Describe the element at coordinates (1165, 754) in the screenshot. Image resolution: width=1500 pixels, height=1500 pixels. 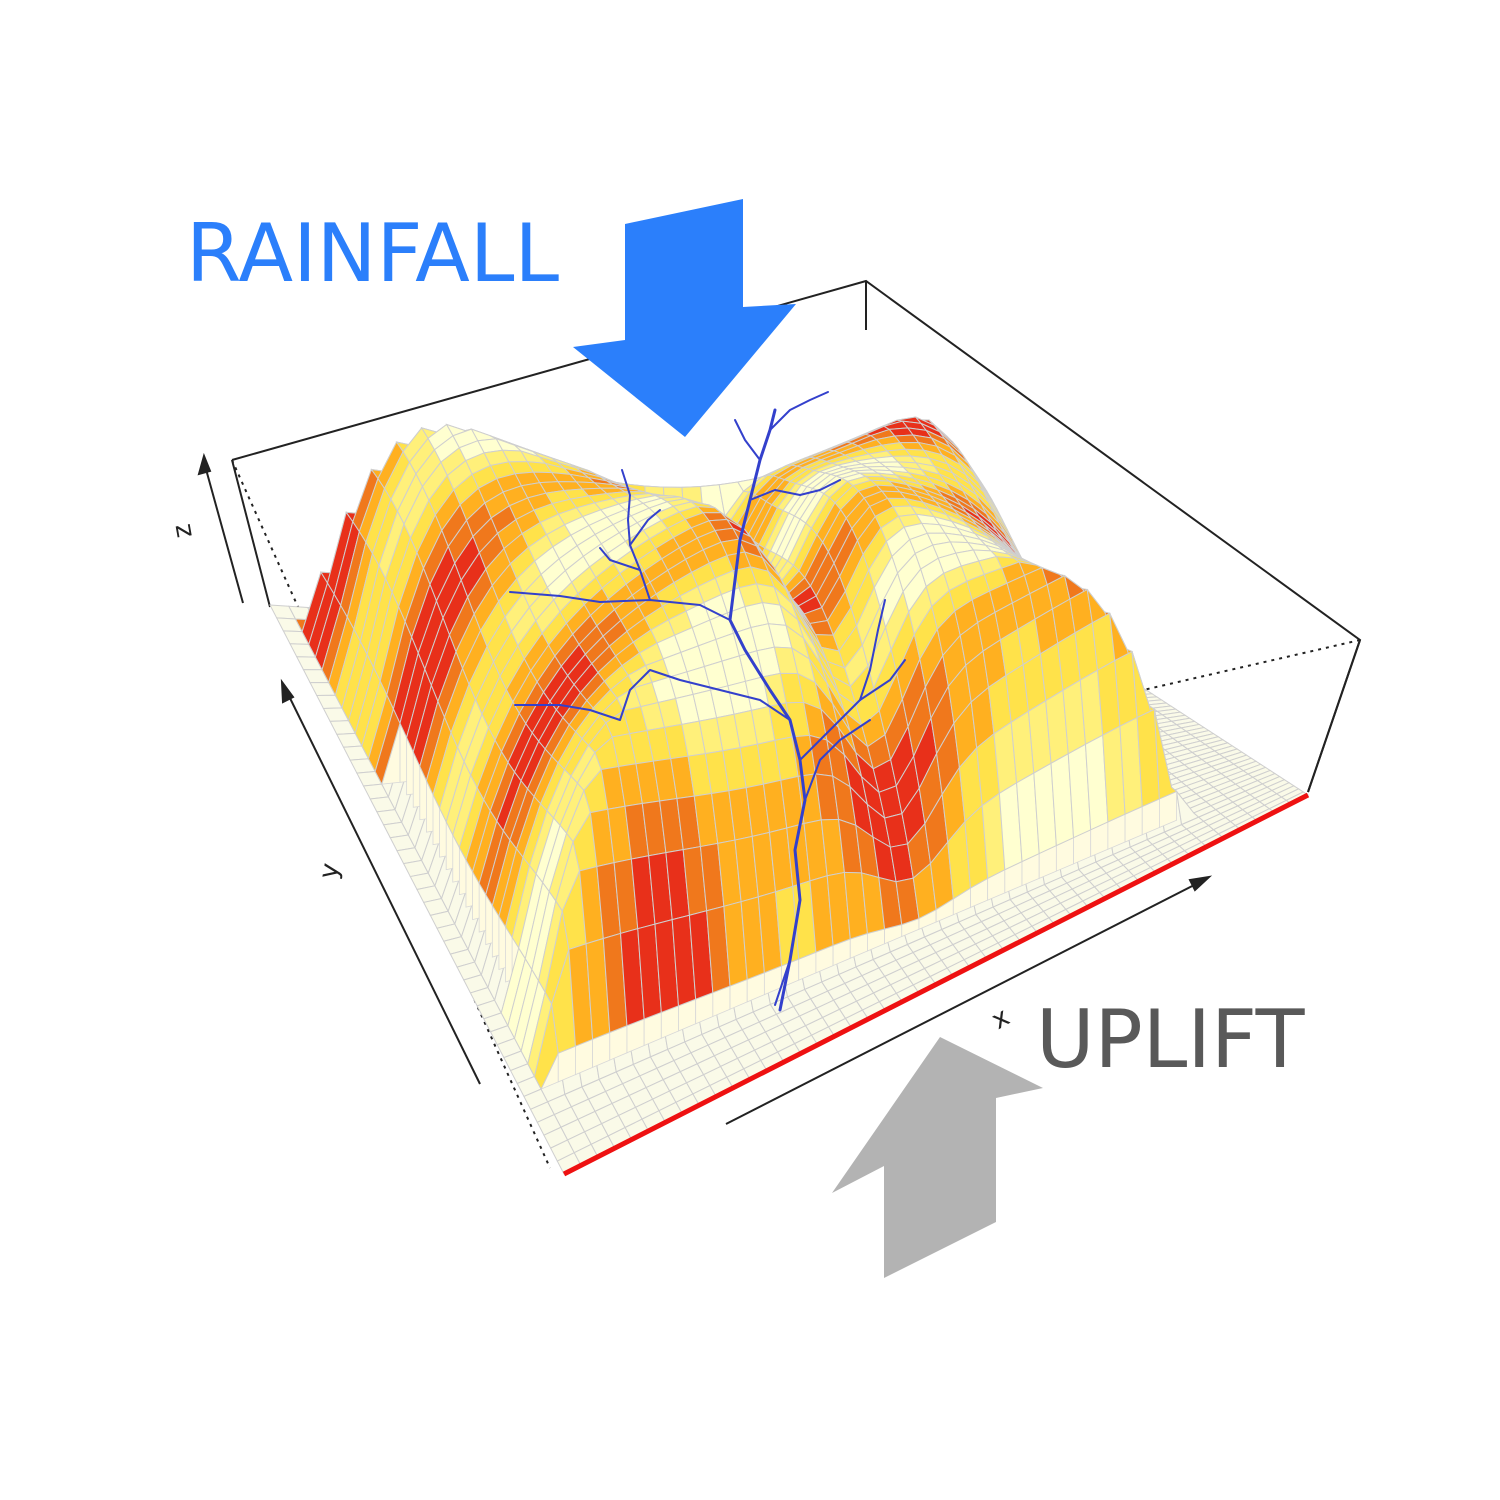
I see `terrain-cell` at that location.